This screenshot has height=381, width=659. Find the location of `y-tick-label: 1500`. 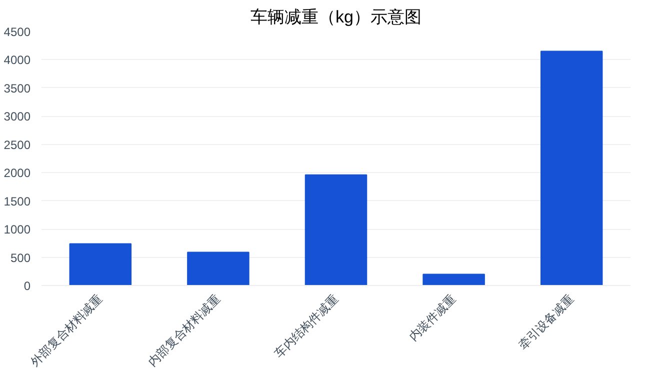

y-tick-label: 1500 is located at coordinates (17, 201).